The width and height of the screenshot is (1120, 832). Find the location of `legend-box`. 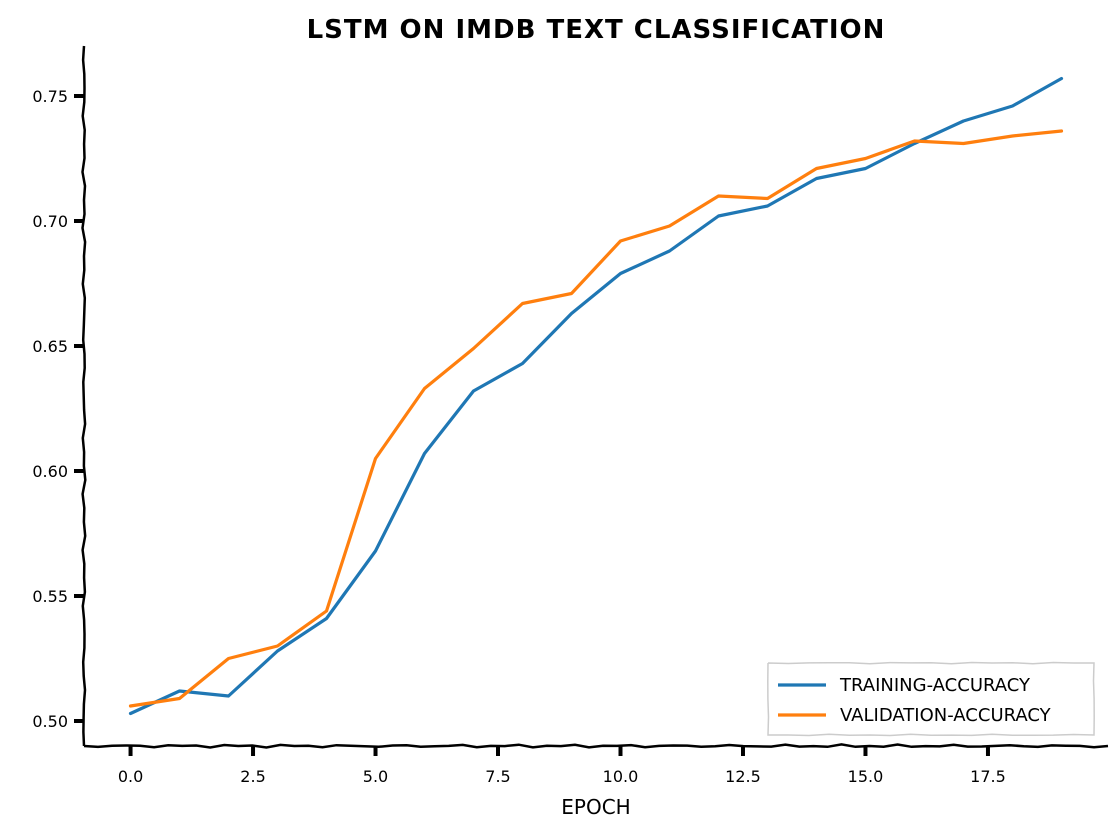

legend-box is located at coordinates (931, 699).